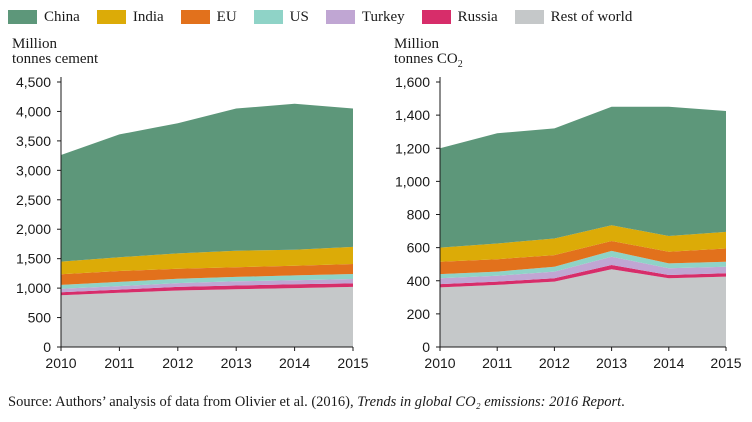 The image size is (752, 422). What do you see at coordinates (130, 17) in the screenshot?
I see `legend-item: India` at bounding box center [130, 17].